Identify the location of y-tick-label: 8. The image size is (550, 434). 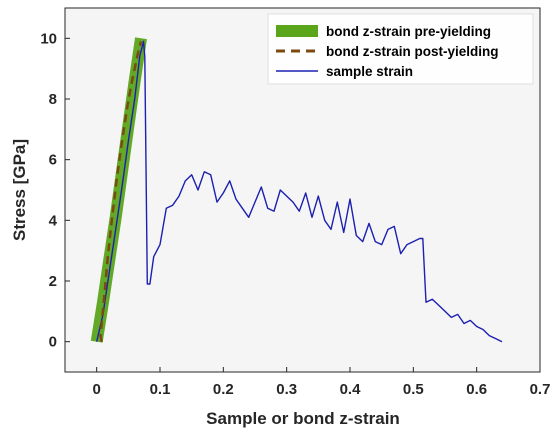
(53, 99).